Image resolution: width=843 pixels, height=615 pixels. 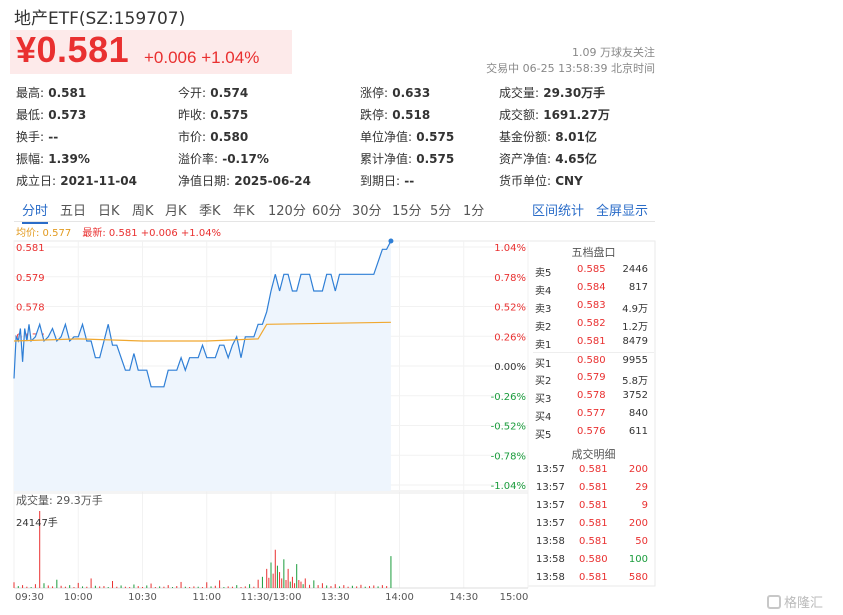 I want to click on tab-4: 月K, so click(x=176, y=211).